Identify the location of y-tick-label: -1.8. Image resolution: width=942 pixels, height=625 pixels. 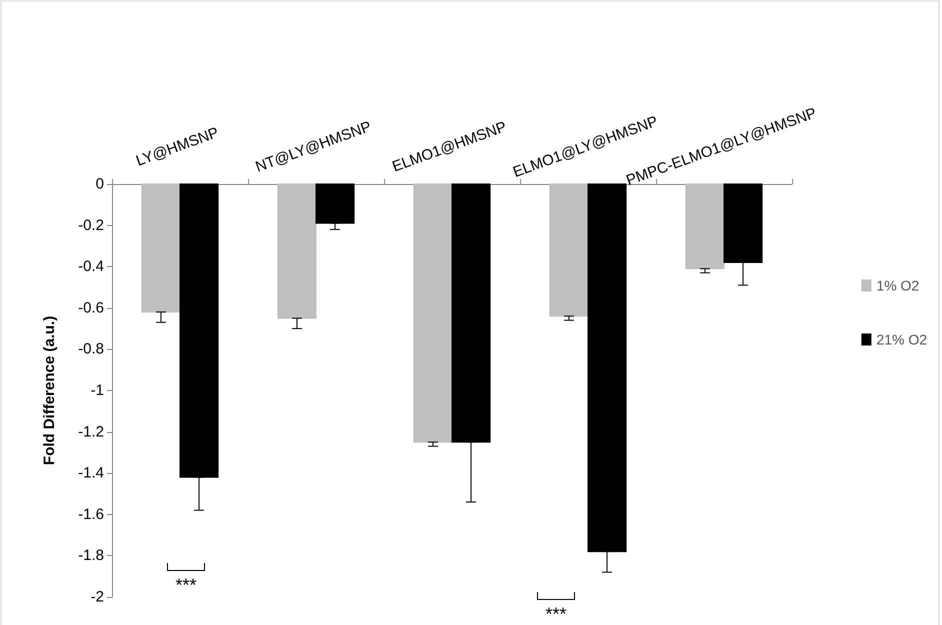
(91, 555).